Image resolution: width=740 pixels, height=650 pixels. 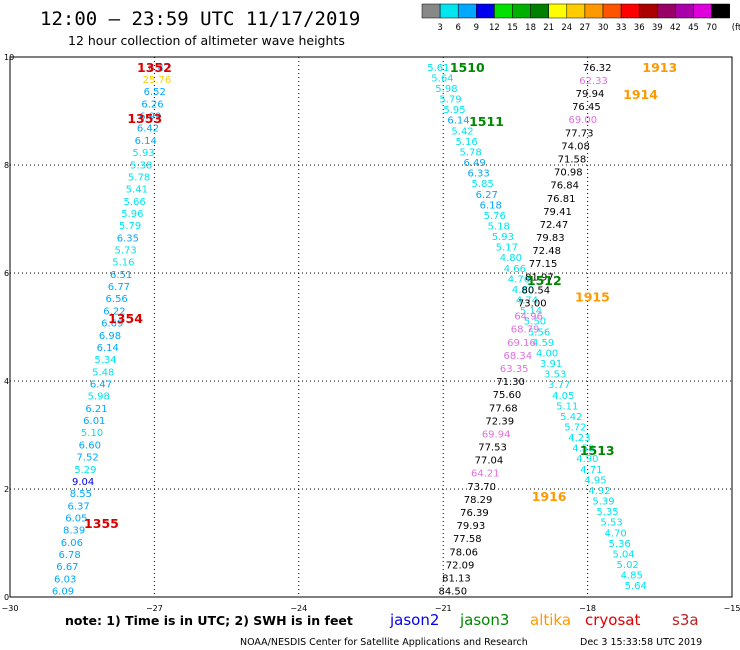 I want to click on wave-height-point: 72.09, so click(x=460, y=565).